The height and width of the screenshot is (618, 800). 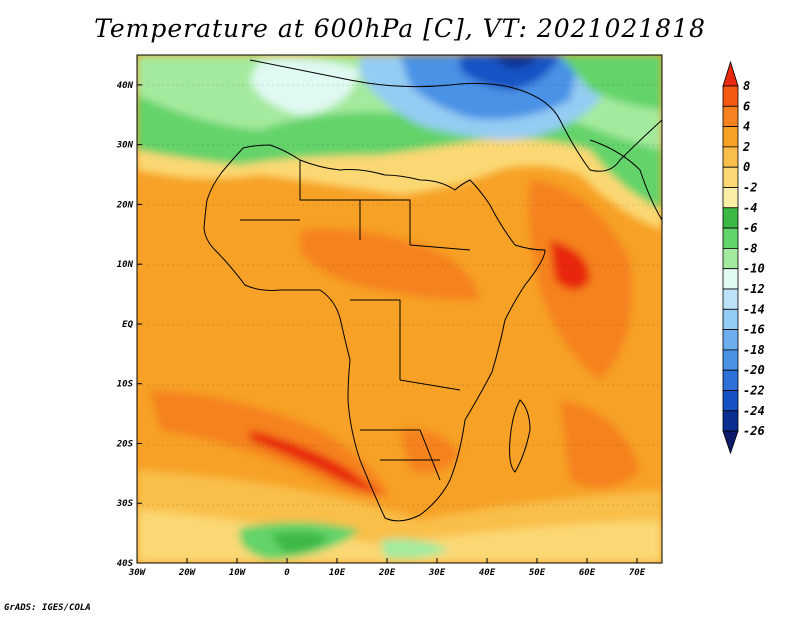 I want to click on longitude-labels: 30W 20W 10W 0 10E 20E 30E 40E 50E 60E 70E, so click(x=387, y=573).